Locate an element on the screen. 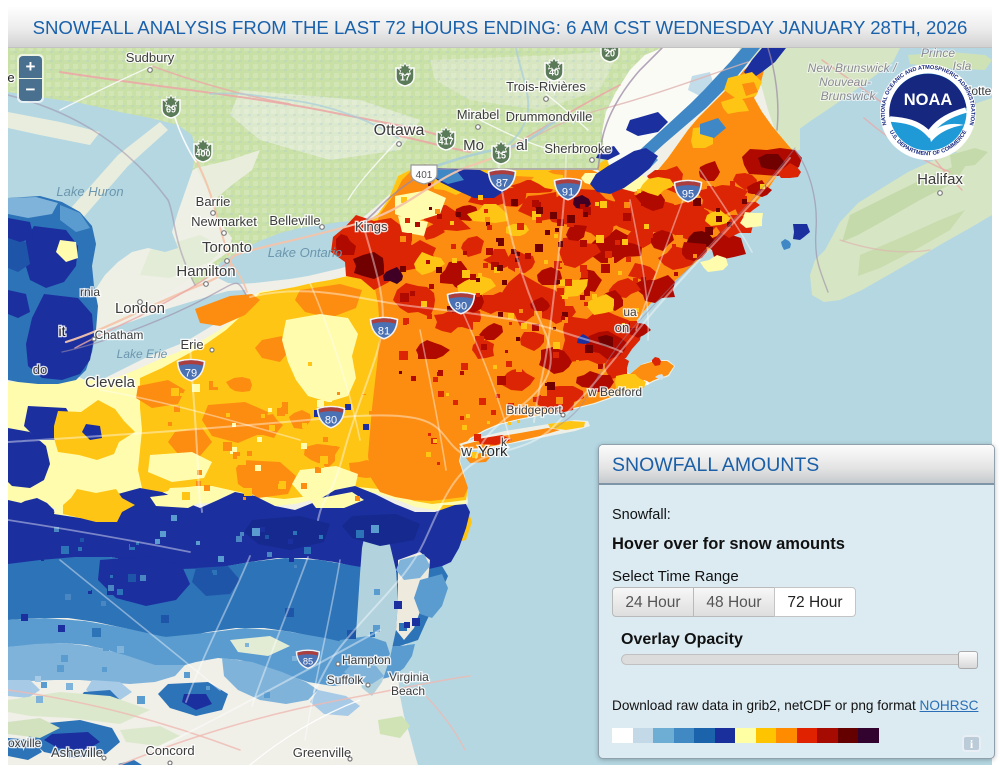 The width and height of the screenshot is (1000, 771). svg-text: 401 is located at coordinates (424, 175).